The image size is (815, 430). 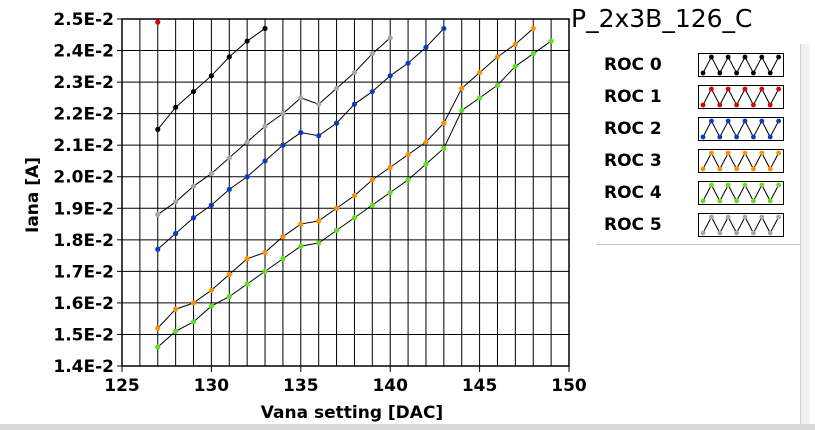 I want to click on y-tick-label: 1.4E-2, so click(x=83, y=367).